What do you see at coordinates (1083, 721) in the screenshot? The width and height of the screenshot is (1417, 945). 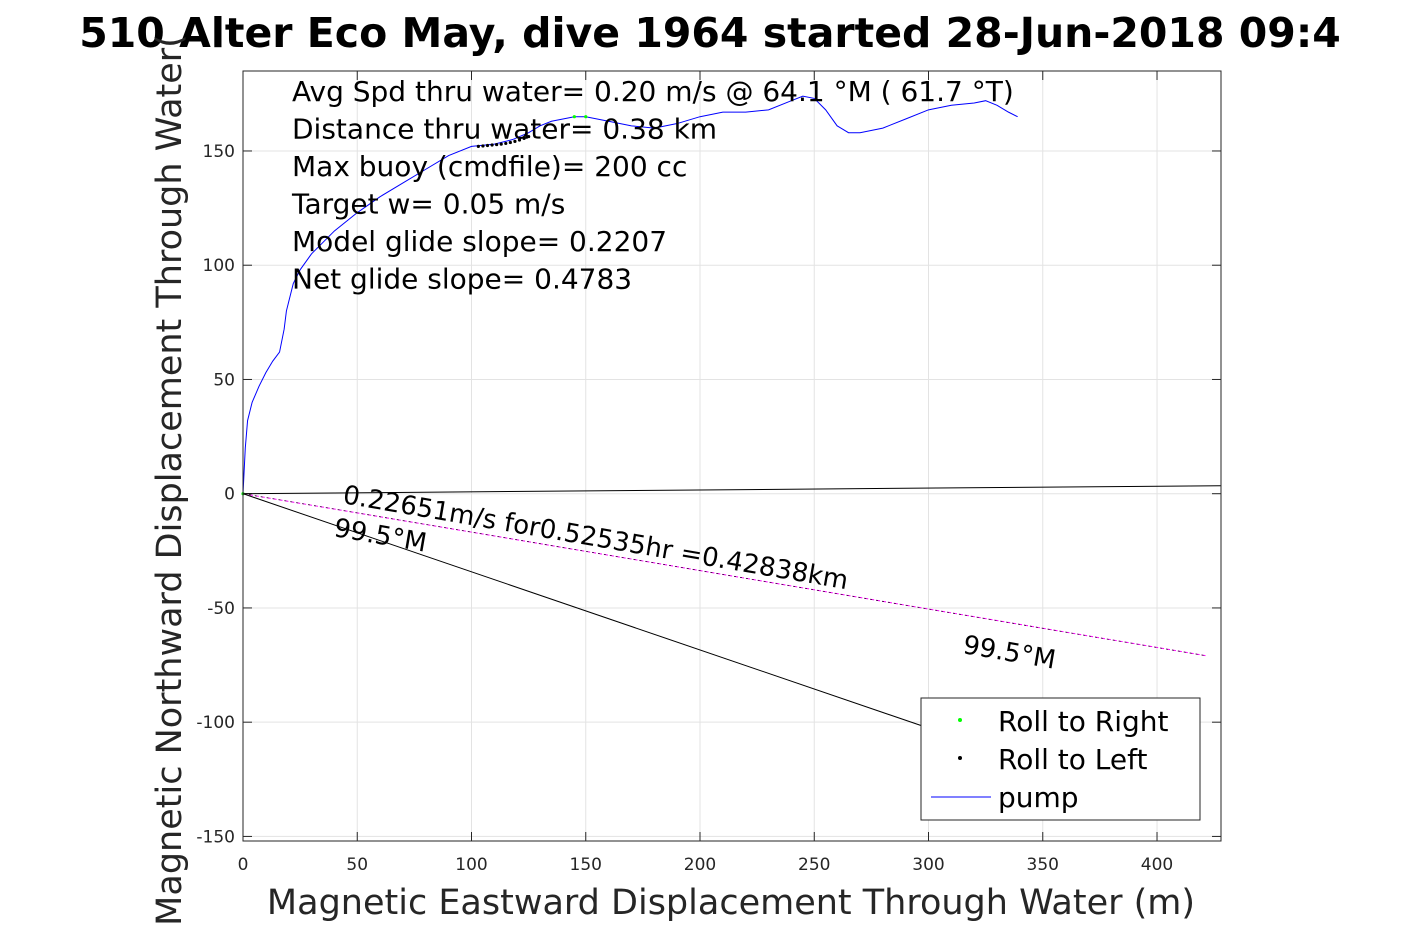 I see `legend-label-roll-right: Roll to Right` at bounding box center [1083, 721].